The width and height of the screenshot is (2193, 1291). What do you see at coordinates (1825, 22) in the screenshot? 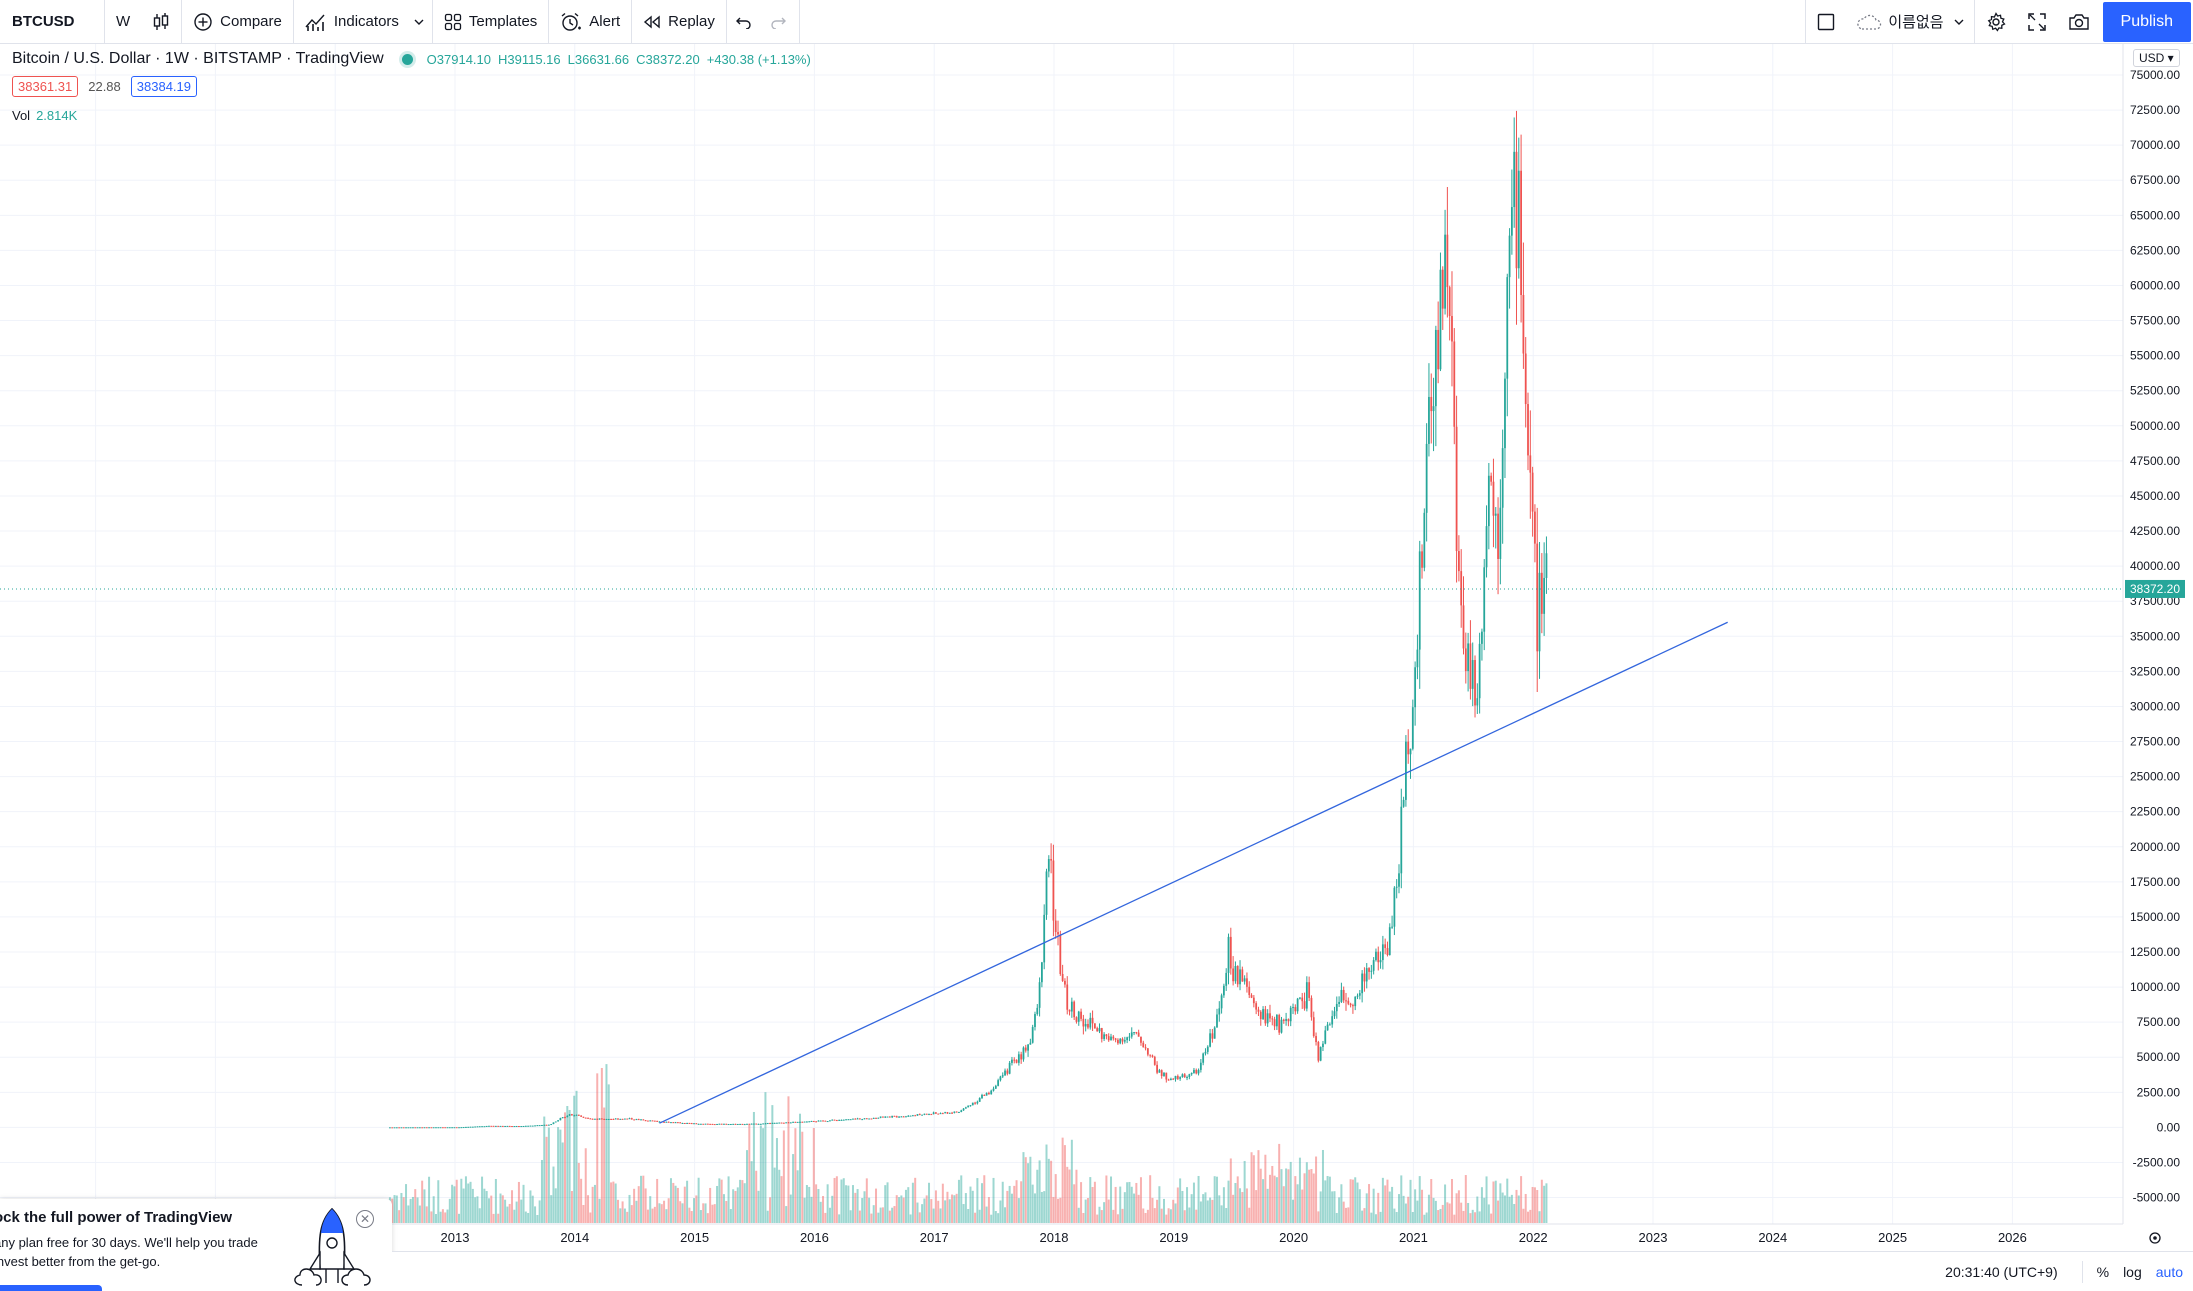
I see `layout-select-button` at bounding box center [1825, 22].